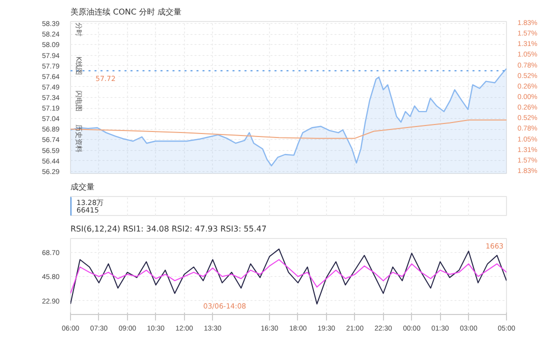 Image resolution: width=554 pixels, height=346 pixels. I want to click on chart-title: RSI(6,12,24) RSI1: 34.08 RSI2: 47.93 RSI3: 55.47, so click(168, 229).